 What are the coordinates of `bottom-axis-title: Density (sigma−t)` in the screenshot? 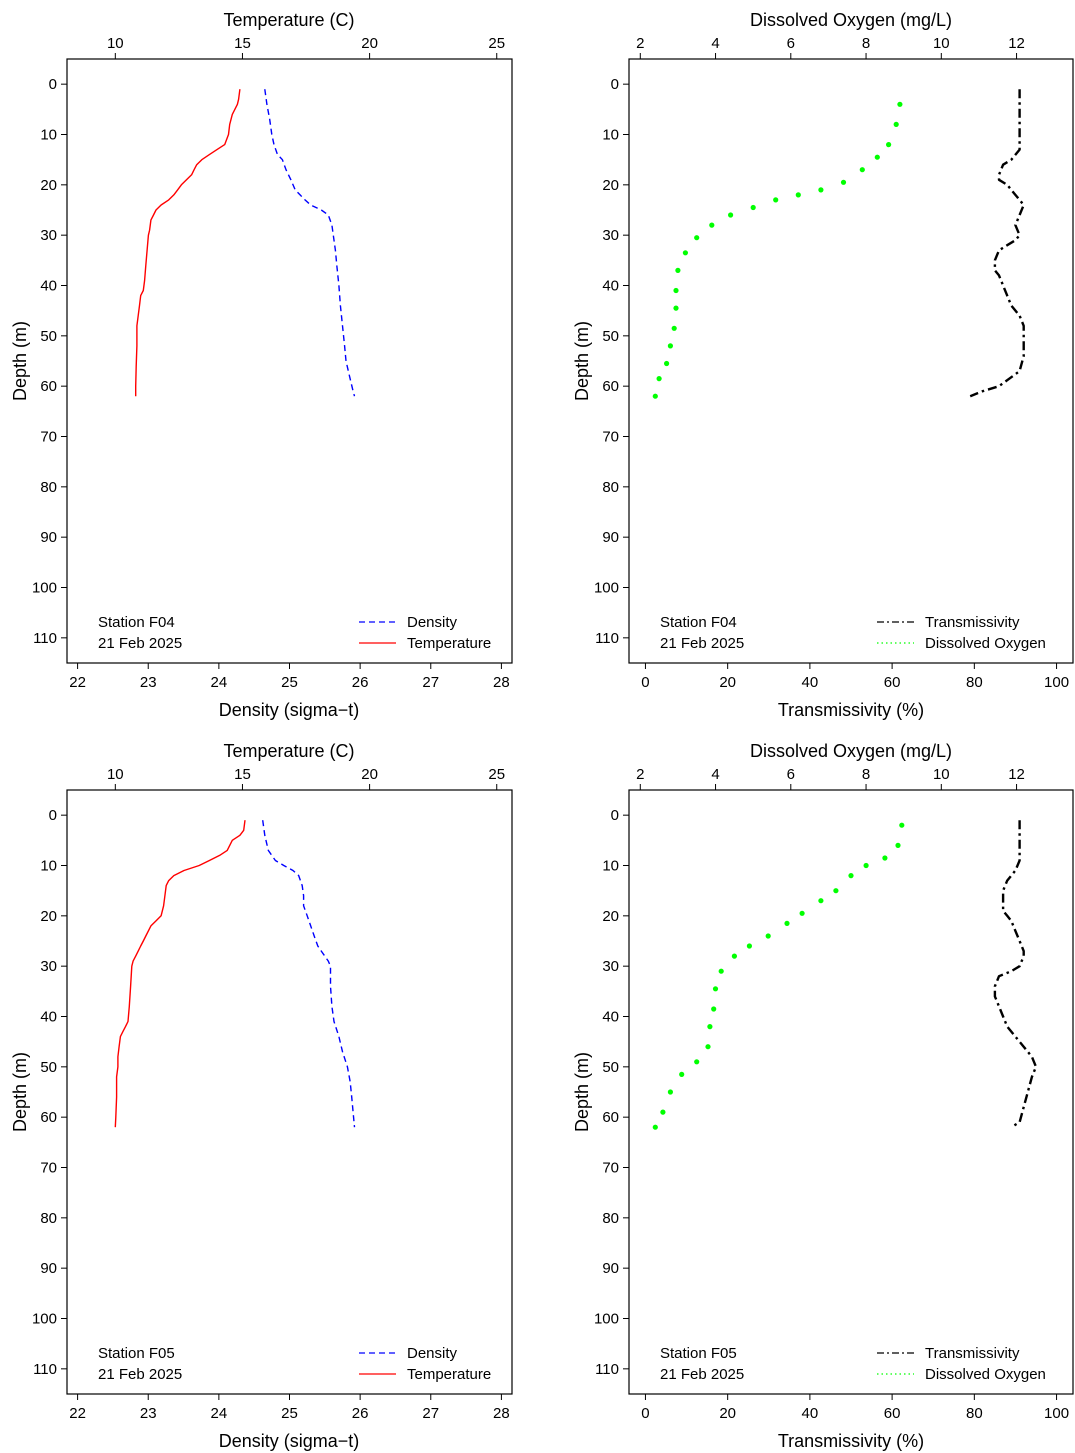 It's located at (289, 710).